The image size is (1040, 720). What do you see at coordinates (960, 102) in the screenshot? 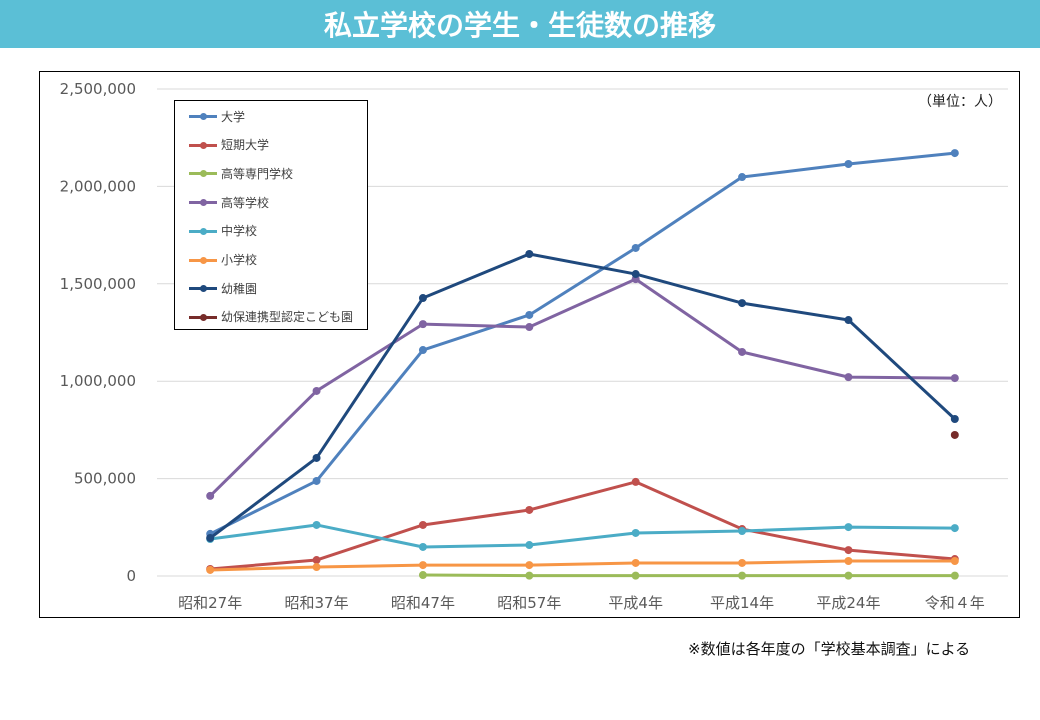
I see `unit-label: （単位：人）` at bounding box center [960, 102].